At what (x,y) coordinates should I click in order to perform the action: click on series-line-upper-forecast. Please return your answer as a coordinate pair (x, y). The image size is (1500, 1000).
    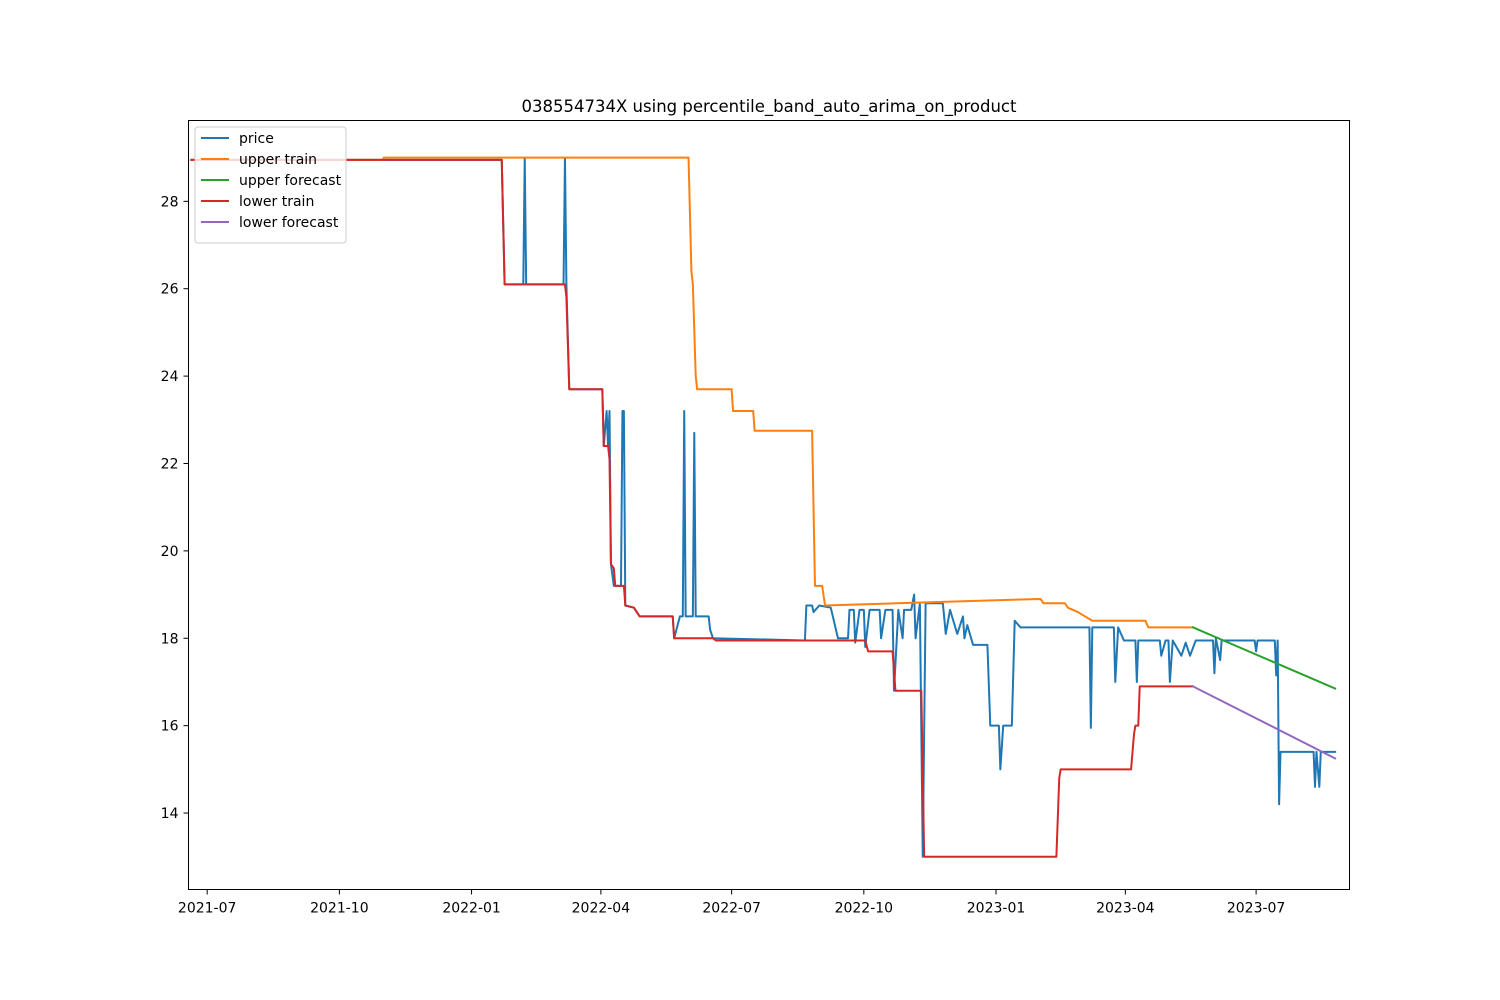
    Looking at the image, I should click on (1264, 658).